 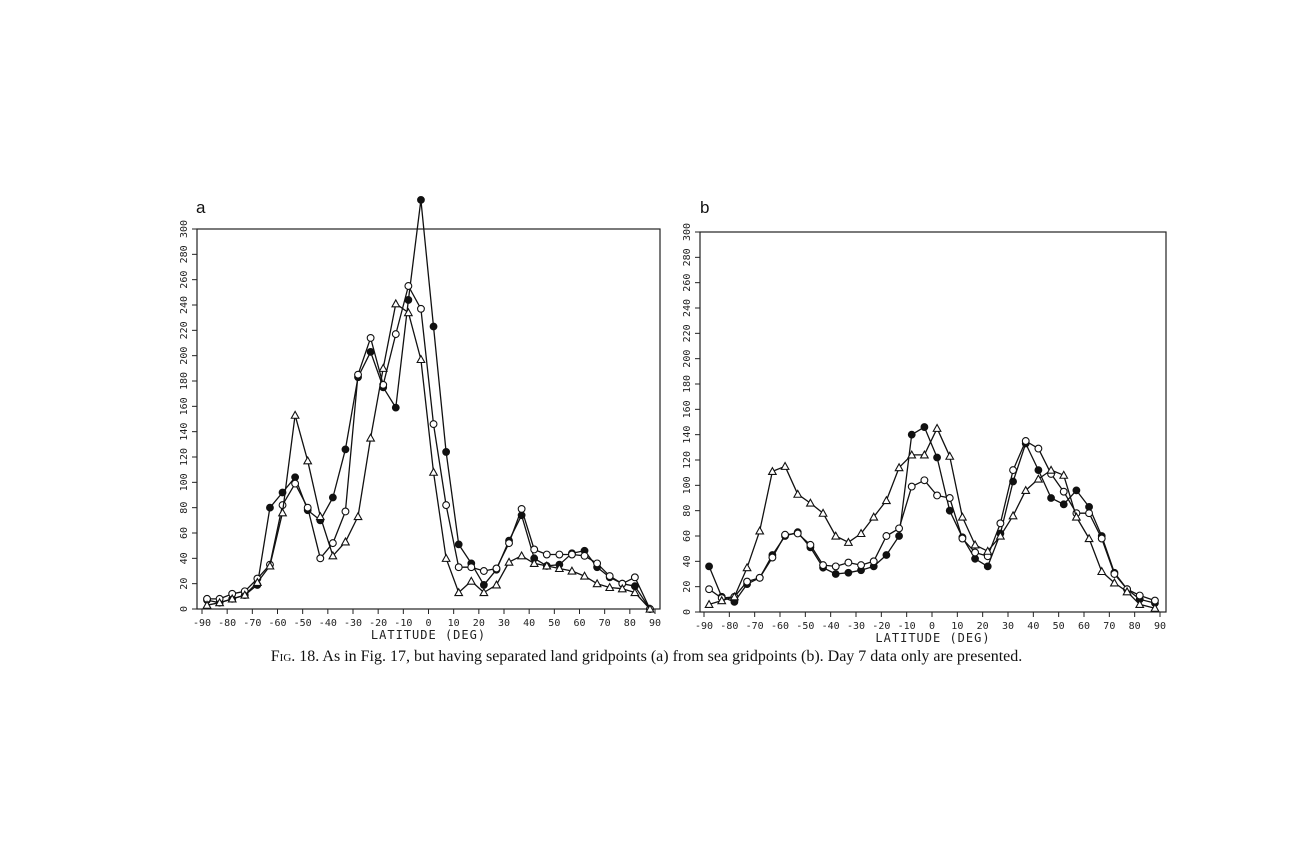 I want to click on y-tick-label: 80, so click(x=687, y=511).